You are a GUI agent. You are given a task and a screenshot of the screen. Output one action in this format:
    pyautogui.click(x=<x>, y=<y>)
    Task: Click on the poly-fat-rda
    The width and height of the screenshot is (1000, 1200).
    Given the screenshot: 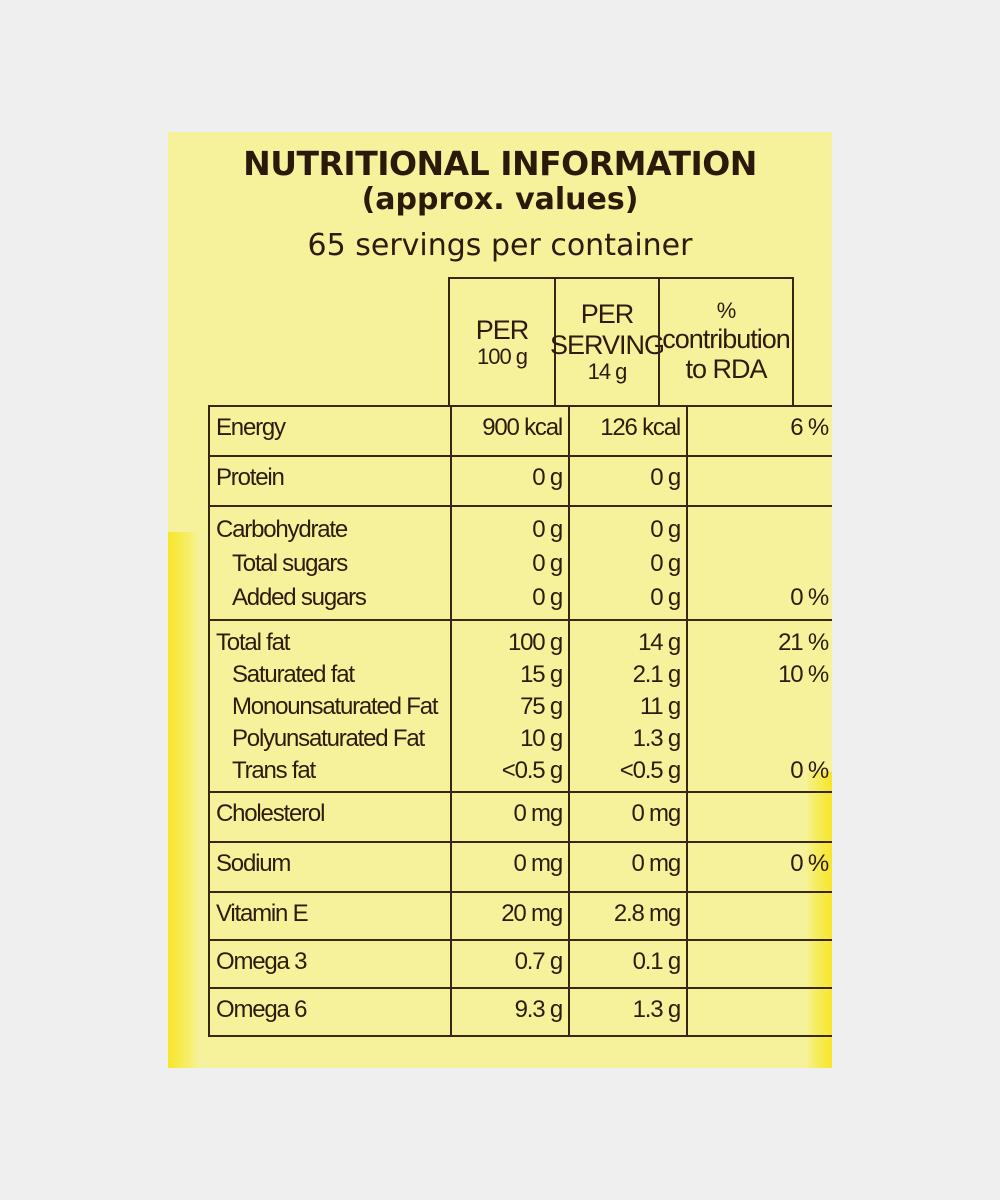 What is the action you would take?
    pyautogui.click(x=761, y=739)
    